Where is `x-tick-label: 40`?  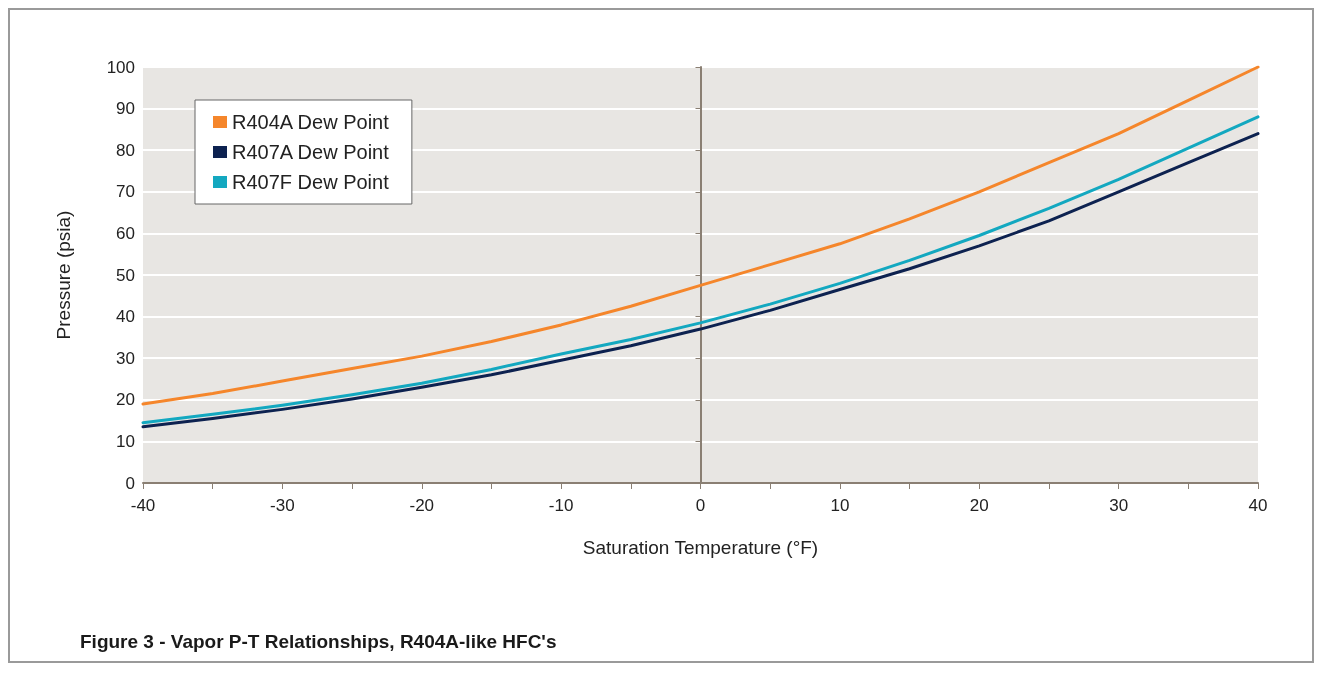
x-tick-label: 40 is located at coordinates (1258, 505).